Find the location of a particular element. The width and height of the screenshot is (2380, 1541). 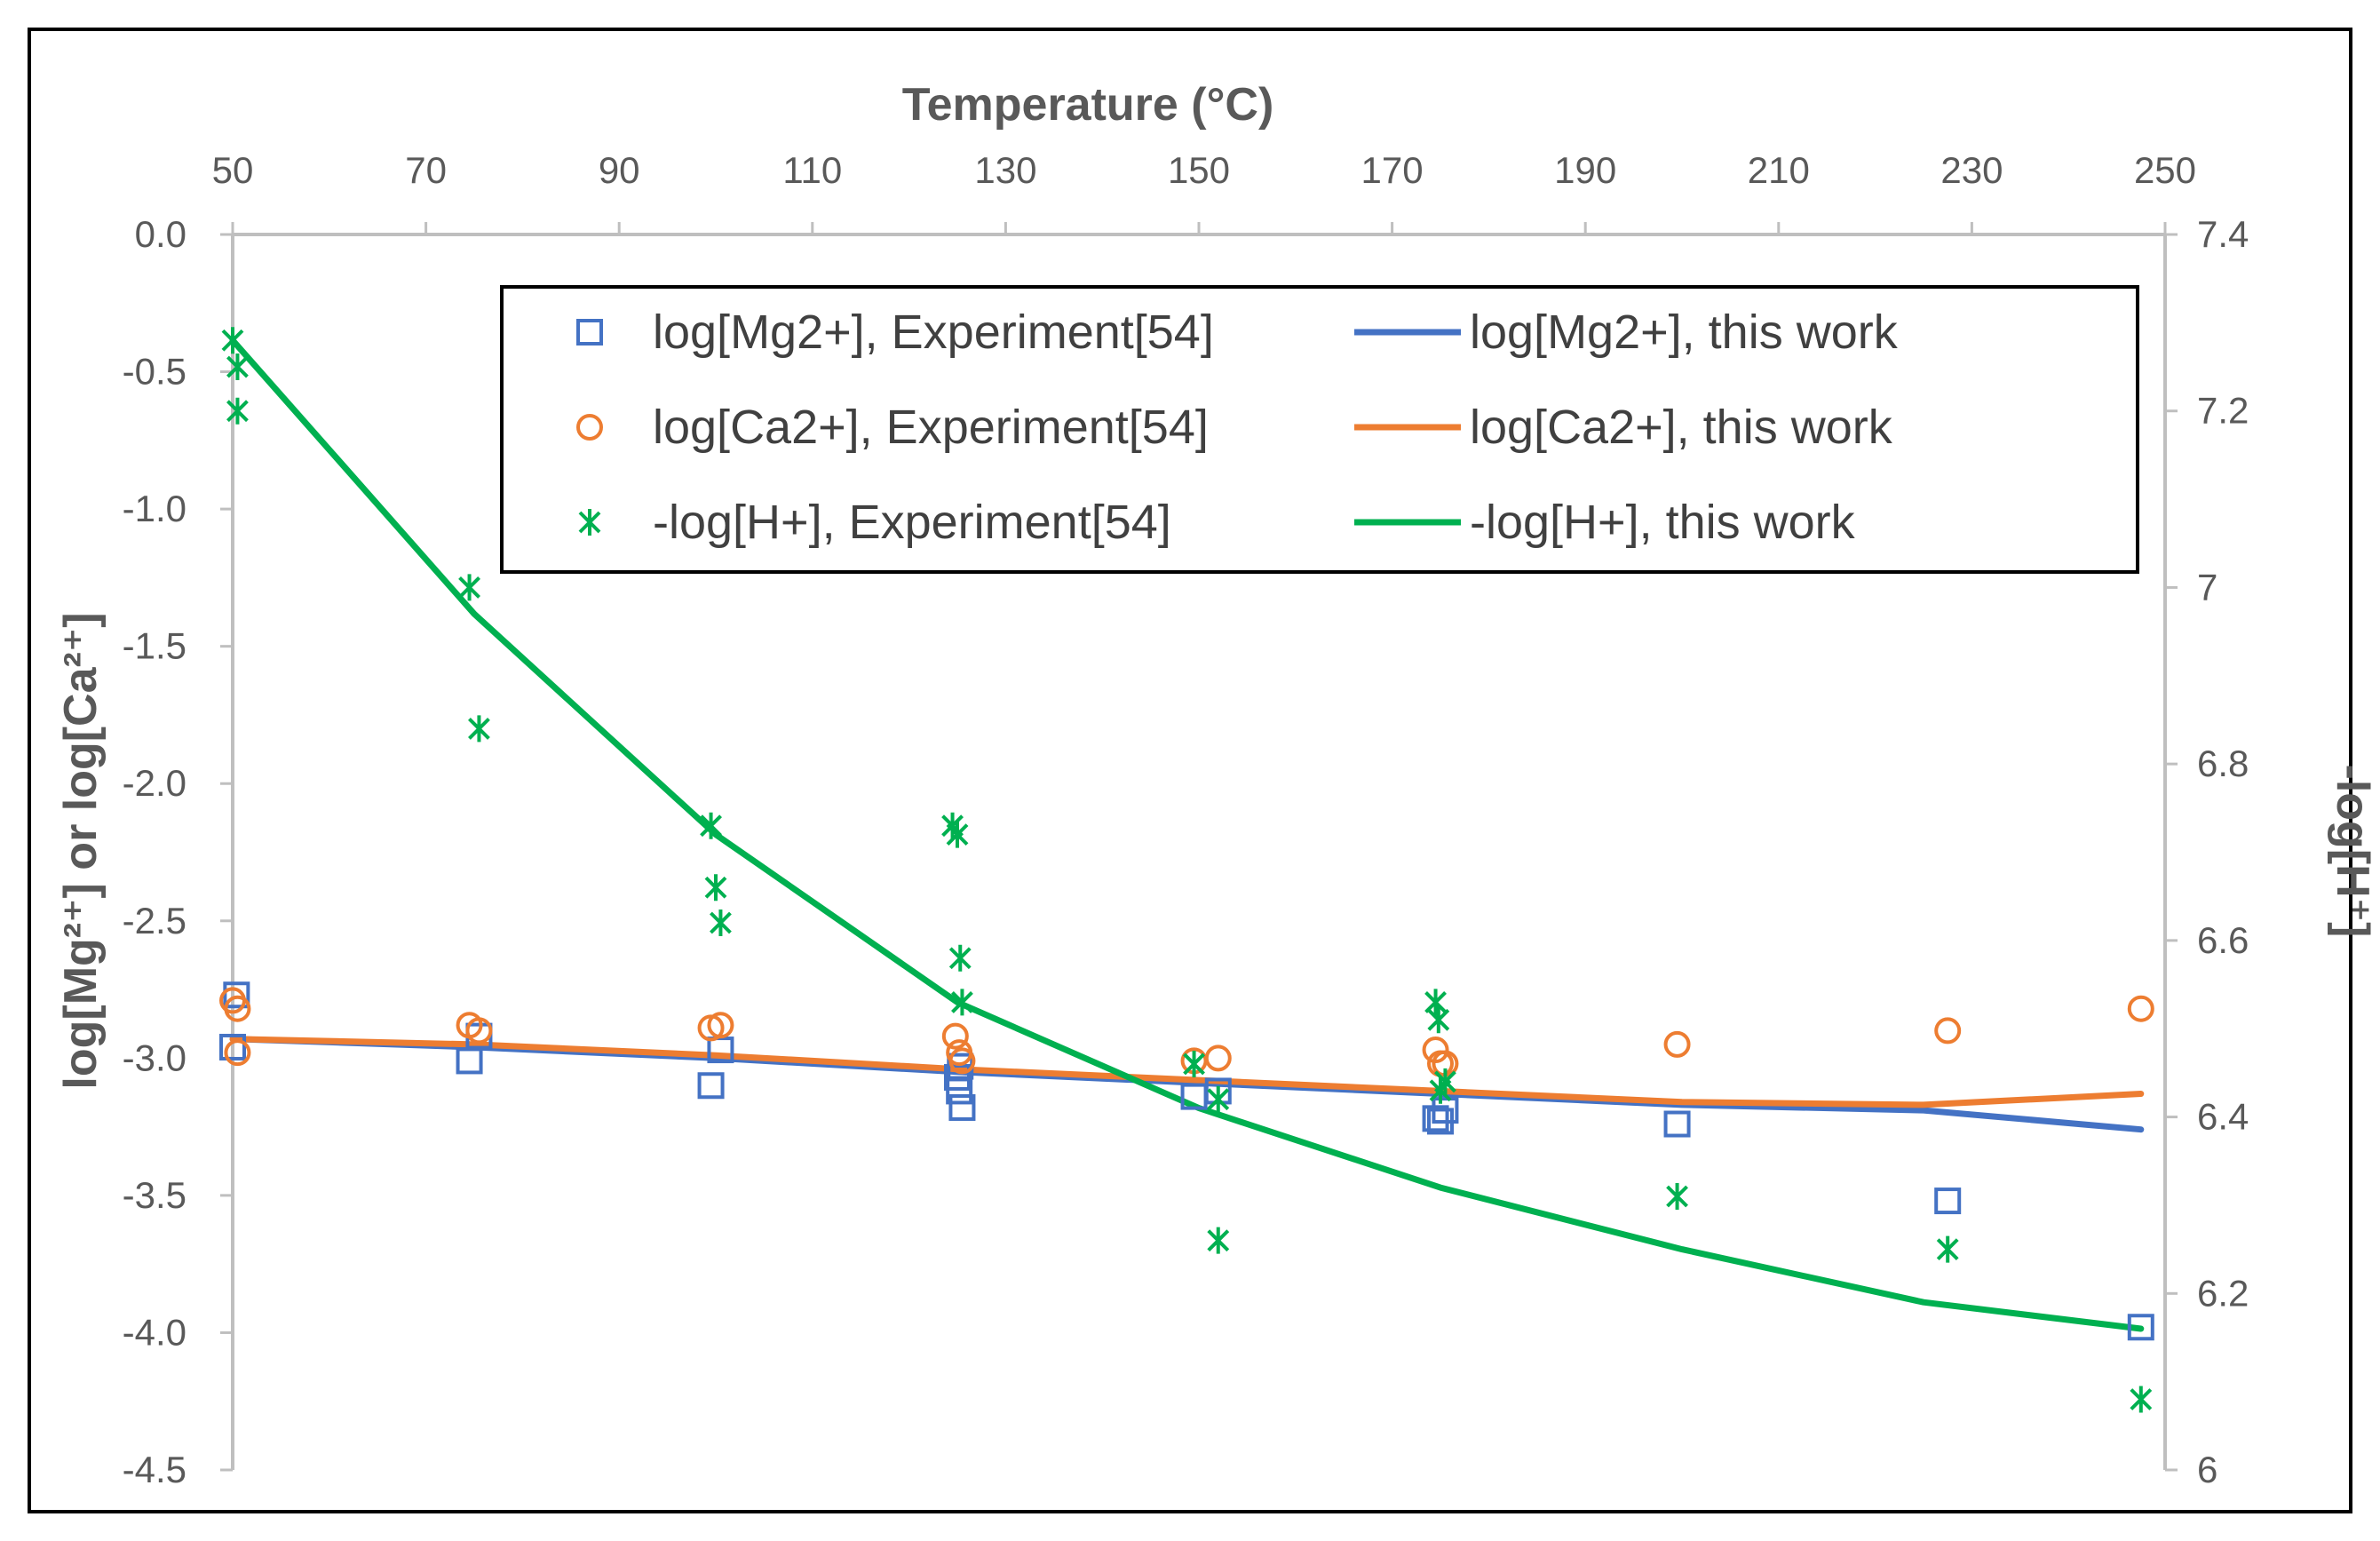

x-axis-title: Temperature (°C) is located at coordinates (1088, 105).